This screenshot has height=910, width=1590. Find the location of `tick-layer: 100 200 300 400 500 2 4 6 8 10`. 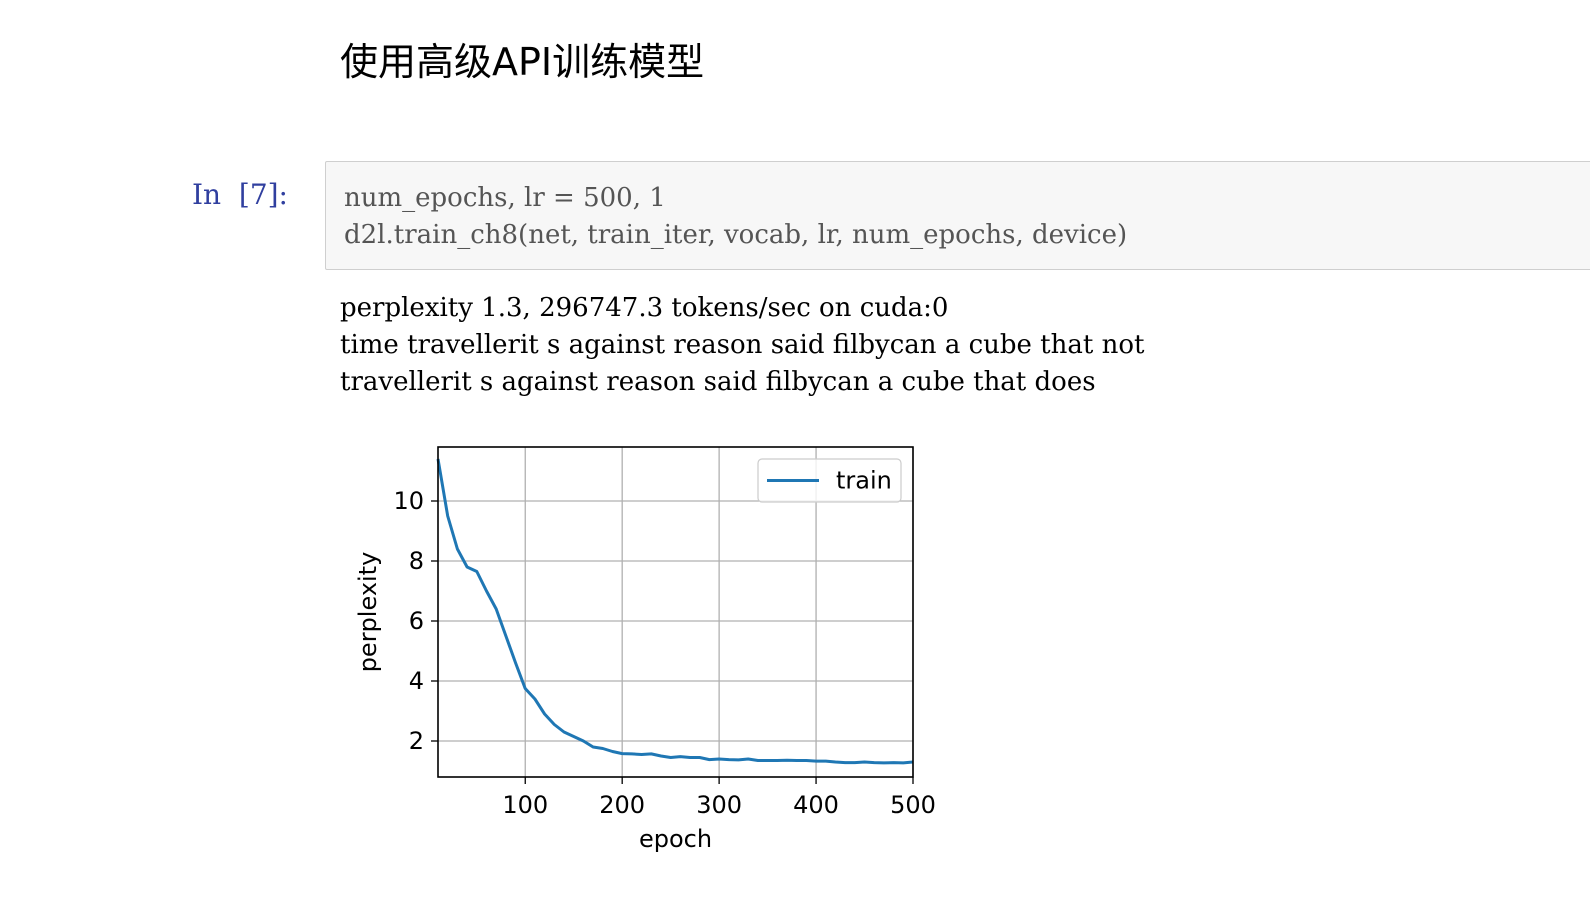

tick-layer: 100 200 300 400 500 2 4 6 8 10 is located at coordinates (664, 653).